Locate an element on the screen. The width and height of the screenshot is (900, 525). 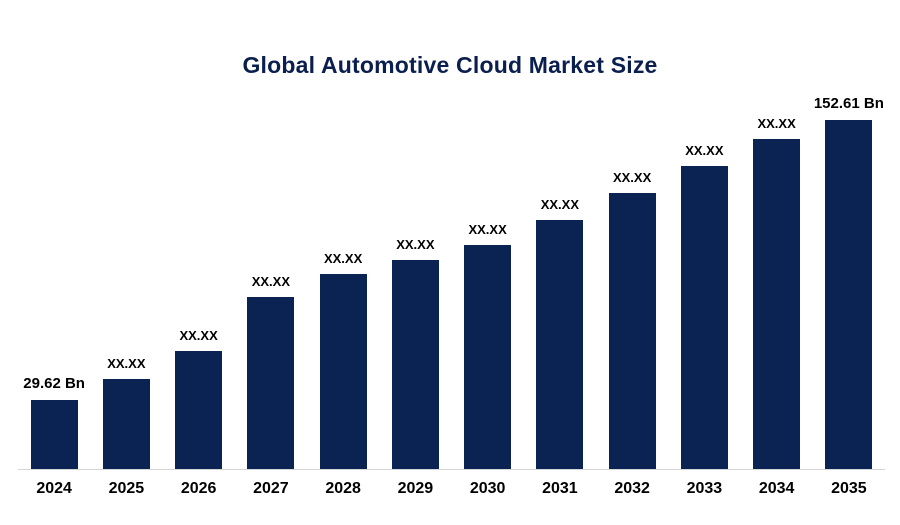
x-axis-label: 2025 is located at coordinates (126, 488).